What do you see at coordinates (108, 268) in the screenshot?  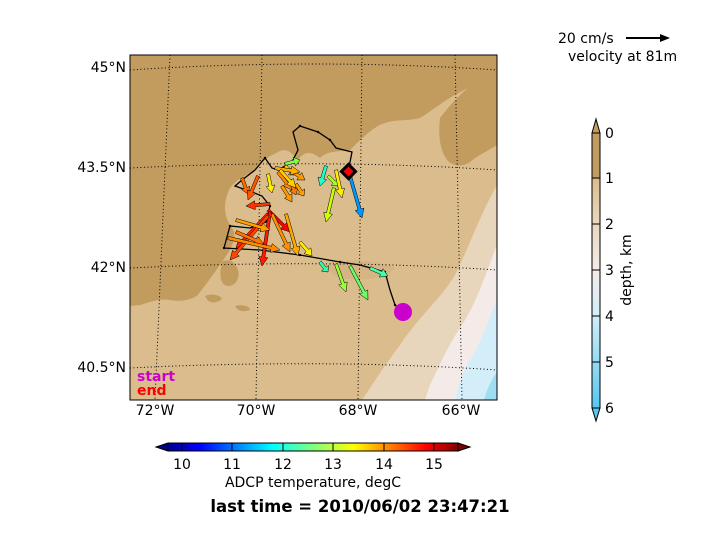 I see `lat-label: 42°N` at bounding box center [108, 268].